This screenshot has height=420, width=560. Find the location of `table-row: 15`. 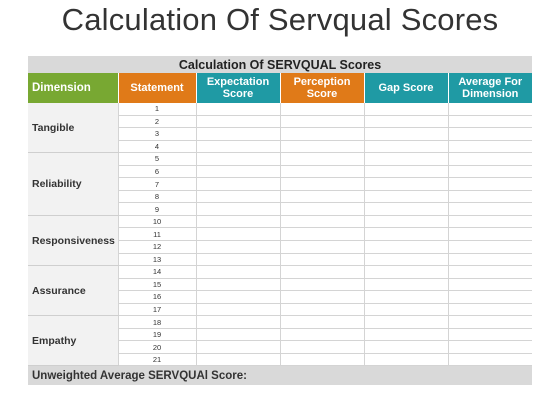

table-row: 15 is located at coordinates (280, 285).